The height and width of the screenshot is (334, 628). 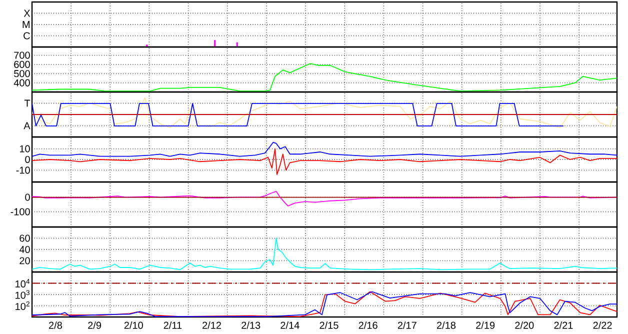 I want to click on y-tick-label: 10$^{4}$, so click(x=23, y=283).